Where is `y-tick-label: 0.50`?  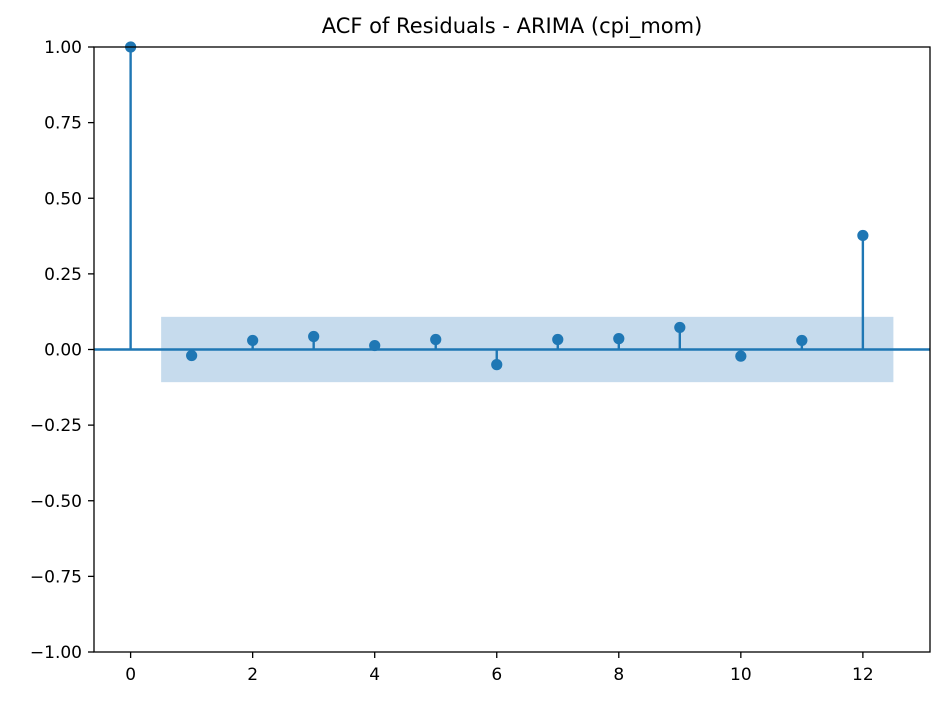 y-tick-label: 0.50 is located at coordinates (63, 199).